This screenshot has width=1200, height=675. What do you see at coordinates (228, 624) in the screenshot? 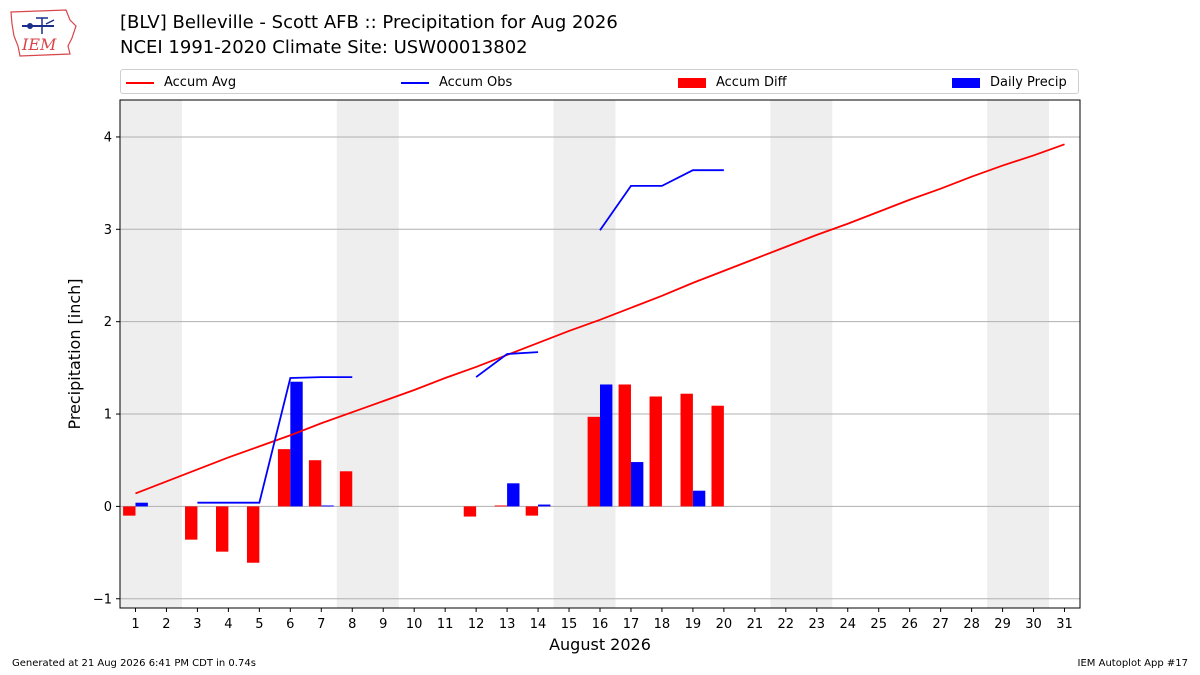
I see `x-tick-label: 4` at bounding box center [228, 624].